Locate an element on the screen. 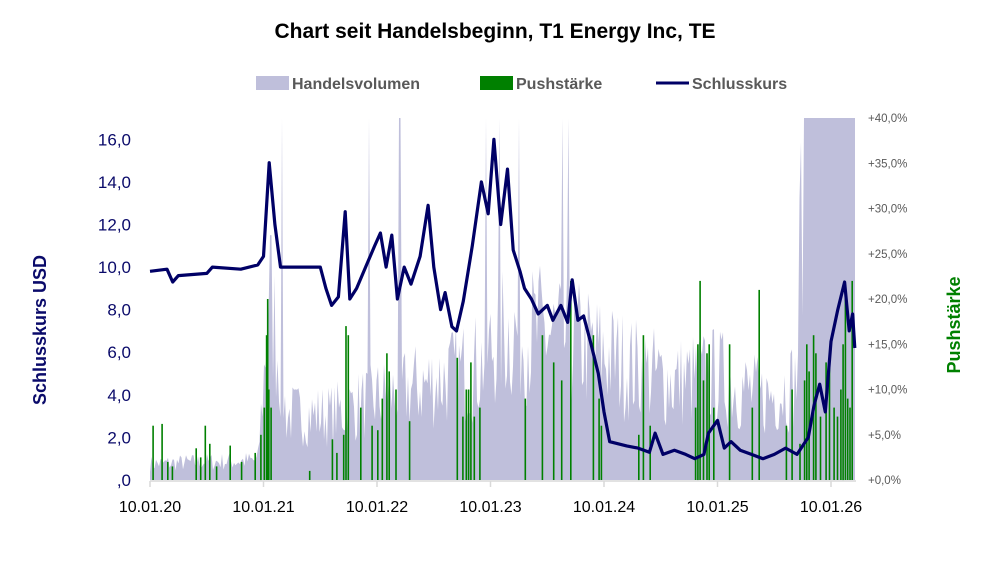  left-tick-label: 4,0 is located at coordinates (119, 395).